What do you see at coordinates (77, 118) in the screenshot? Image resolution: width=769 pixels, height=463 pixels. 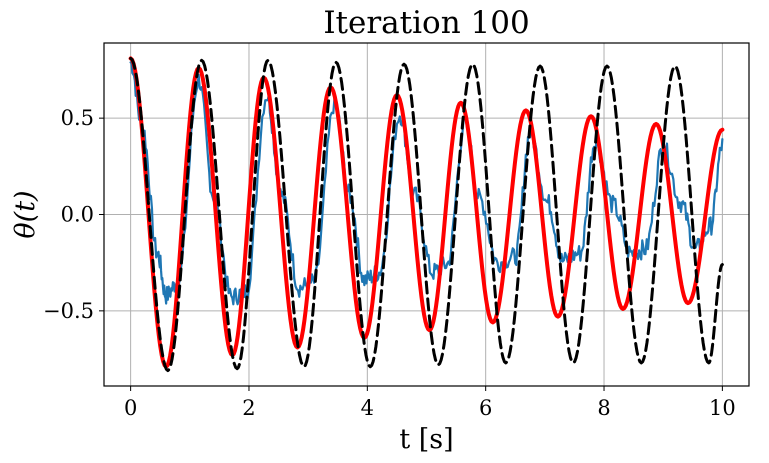 I see `y-tick-label: 0.5` at bounding box center [77, 118].